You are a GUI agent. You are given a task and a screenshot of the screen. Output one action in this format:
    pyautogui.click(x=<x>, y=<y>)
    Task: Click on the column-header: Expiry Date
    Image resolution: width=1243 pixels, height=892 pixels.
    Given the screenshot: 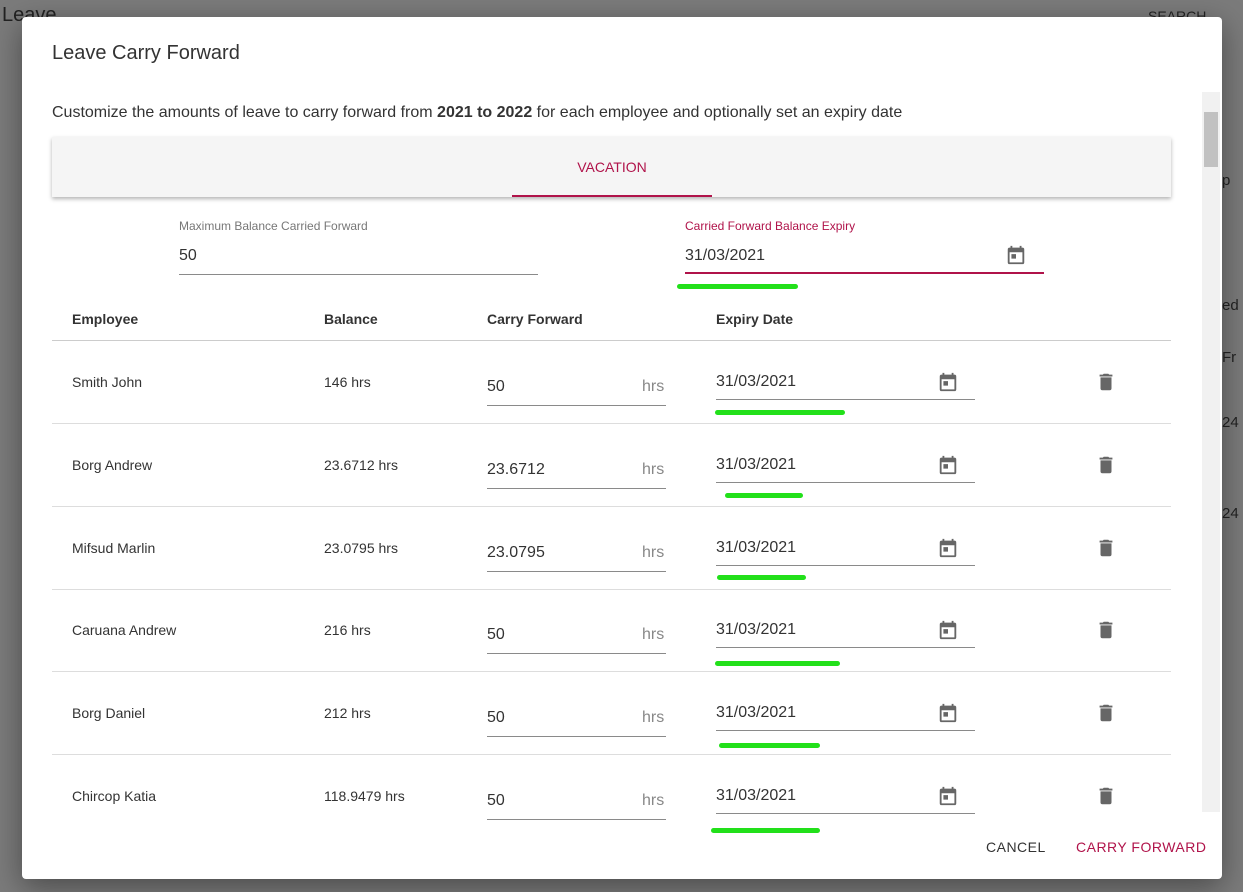 What is the action you would take?
    pyautogui.click(x=755, y=319)
    